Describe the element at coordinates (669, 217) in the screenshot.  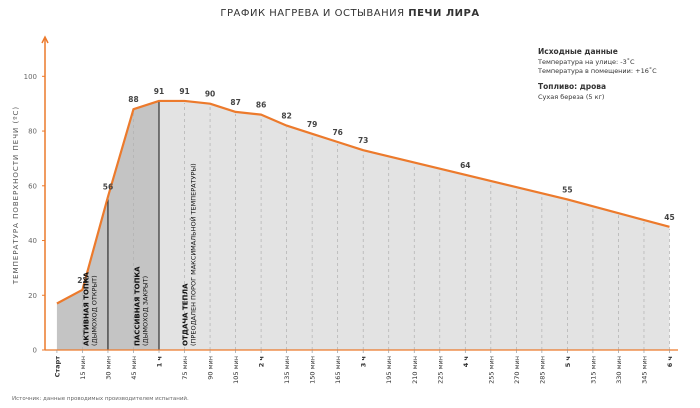
I see `value-label: 45` at that location.